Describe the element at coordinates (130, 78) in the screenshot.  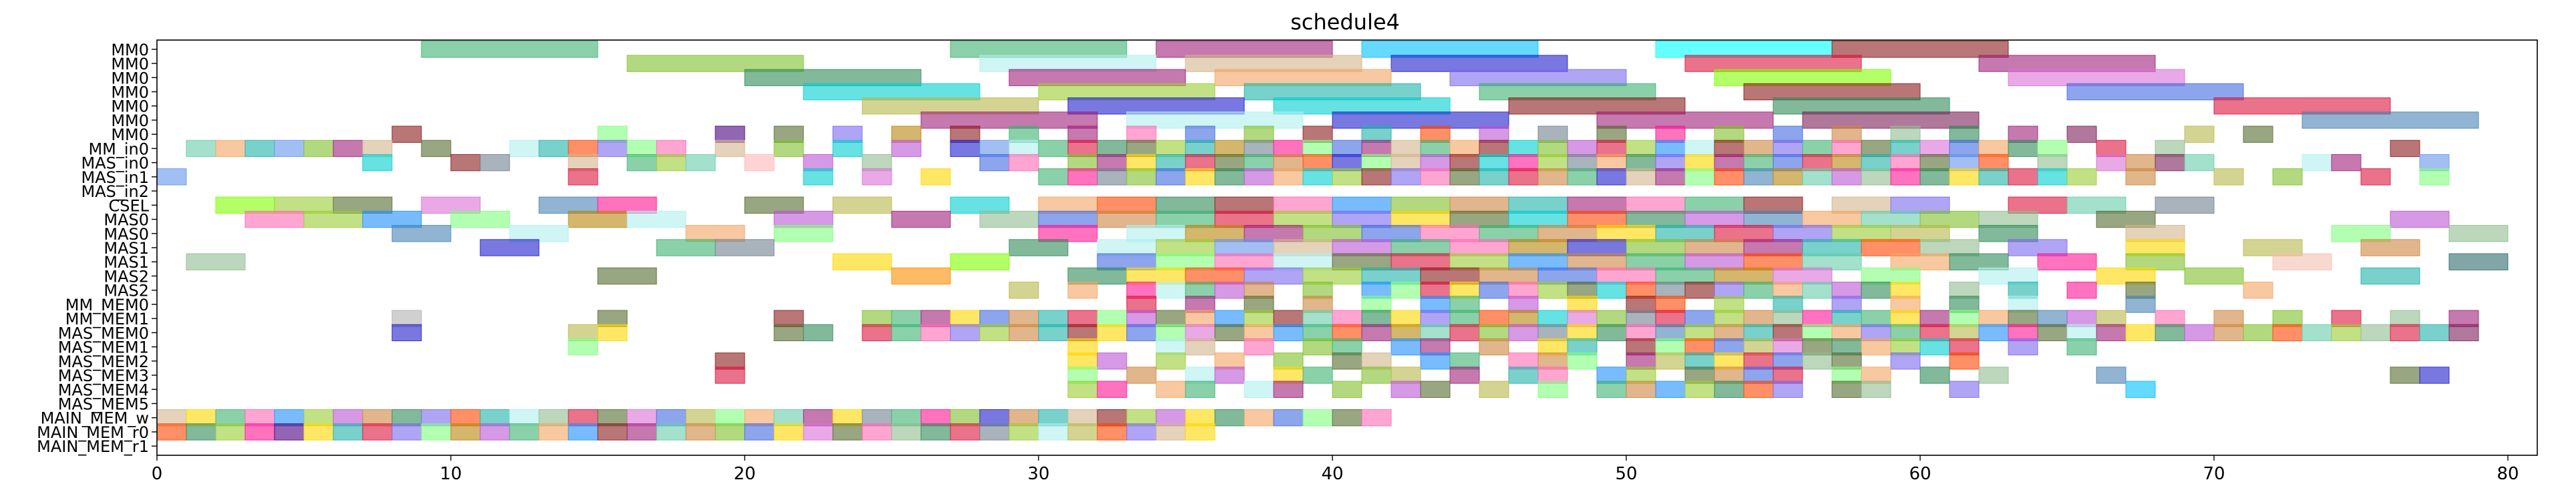
I see `y-tick-label: MM0` at that location.